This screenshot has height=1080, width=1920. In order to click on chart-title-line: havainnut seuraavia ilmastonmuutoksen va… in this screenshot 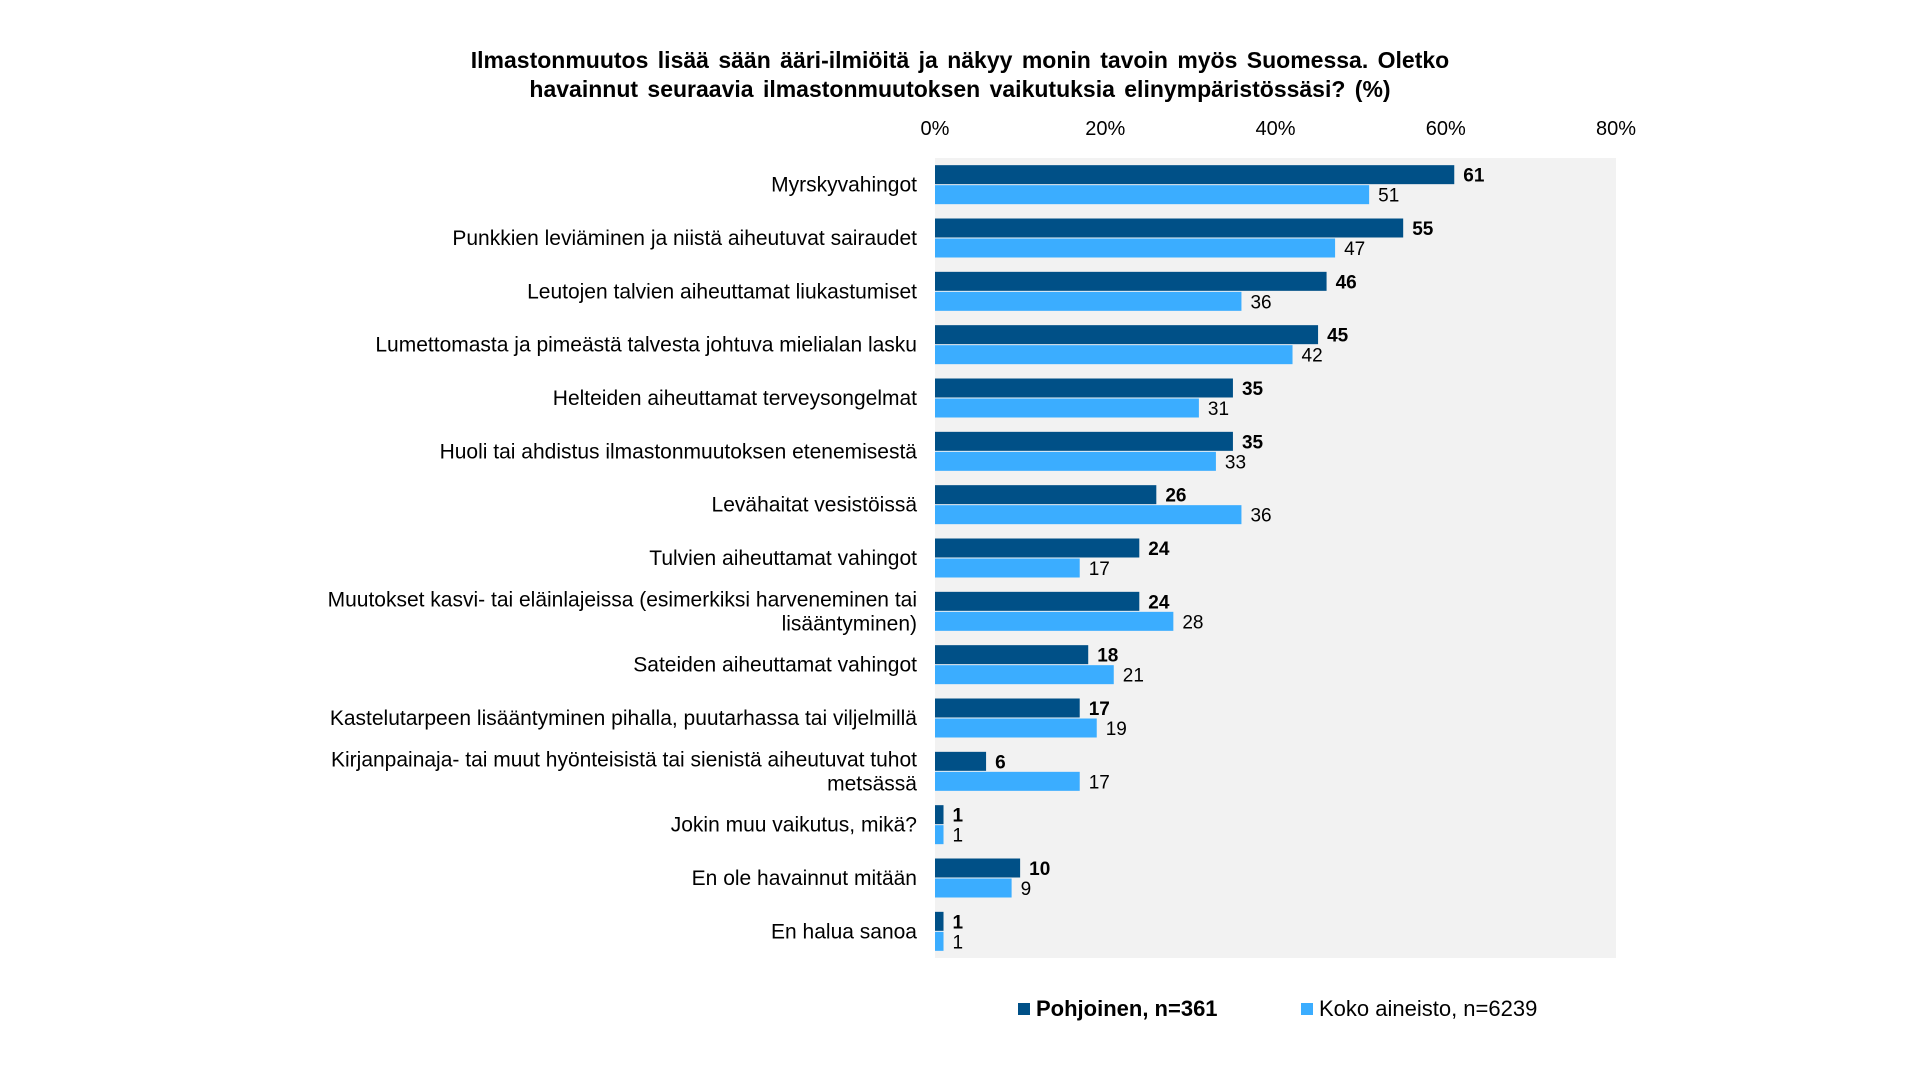, I will do `click(960, 89)`.